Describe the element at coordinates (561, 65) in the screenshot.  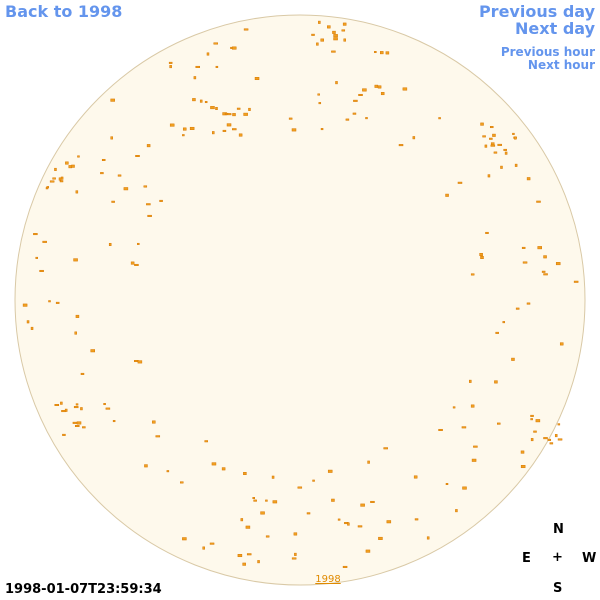
I see `next-hour-link: Next hour` at that location.